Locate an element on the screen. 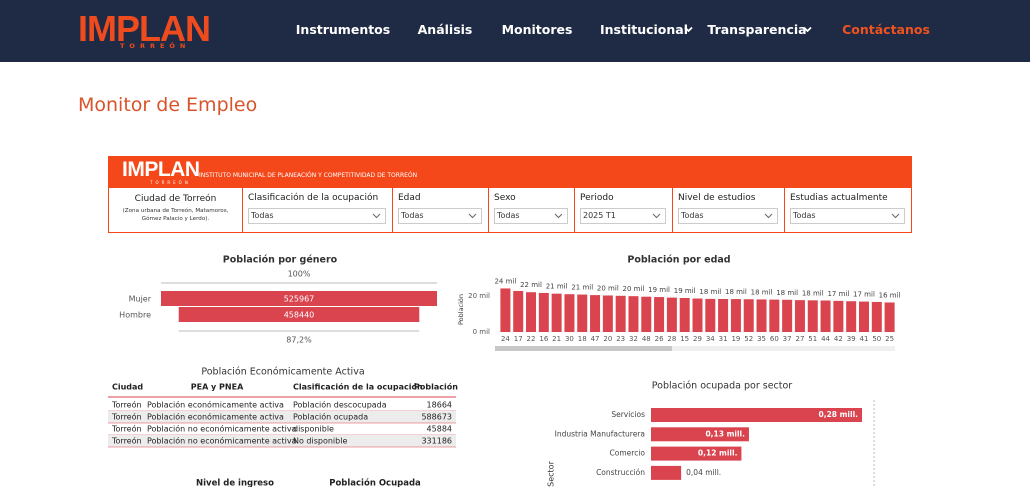  scroll-thumb is located at coordinates (583, 348).